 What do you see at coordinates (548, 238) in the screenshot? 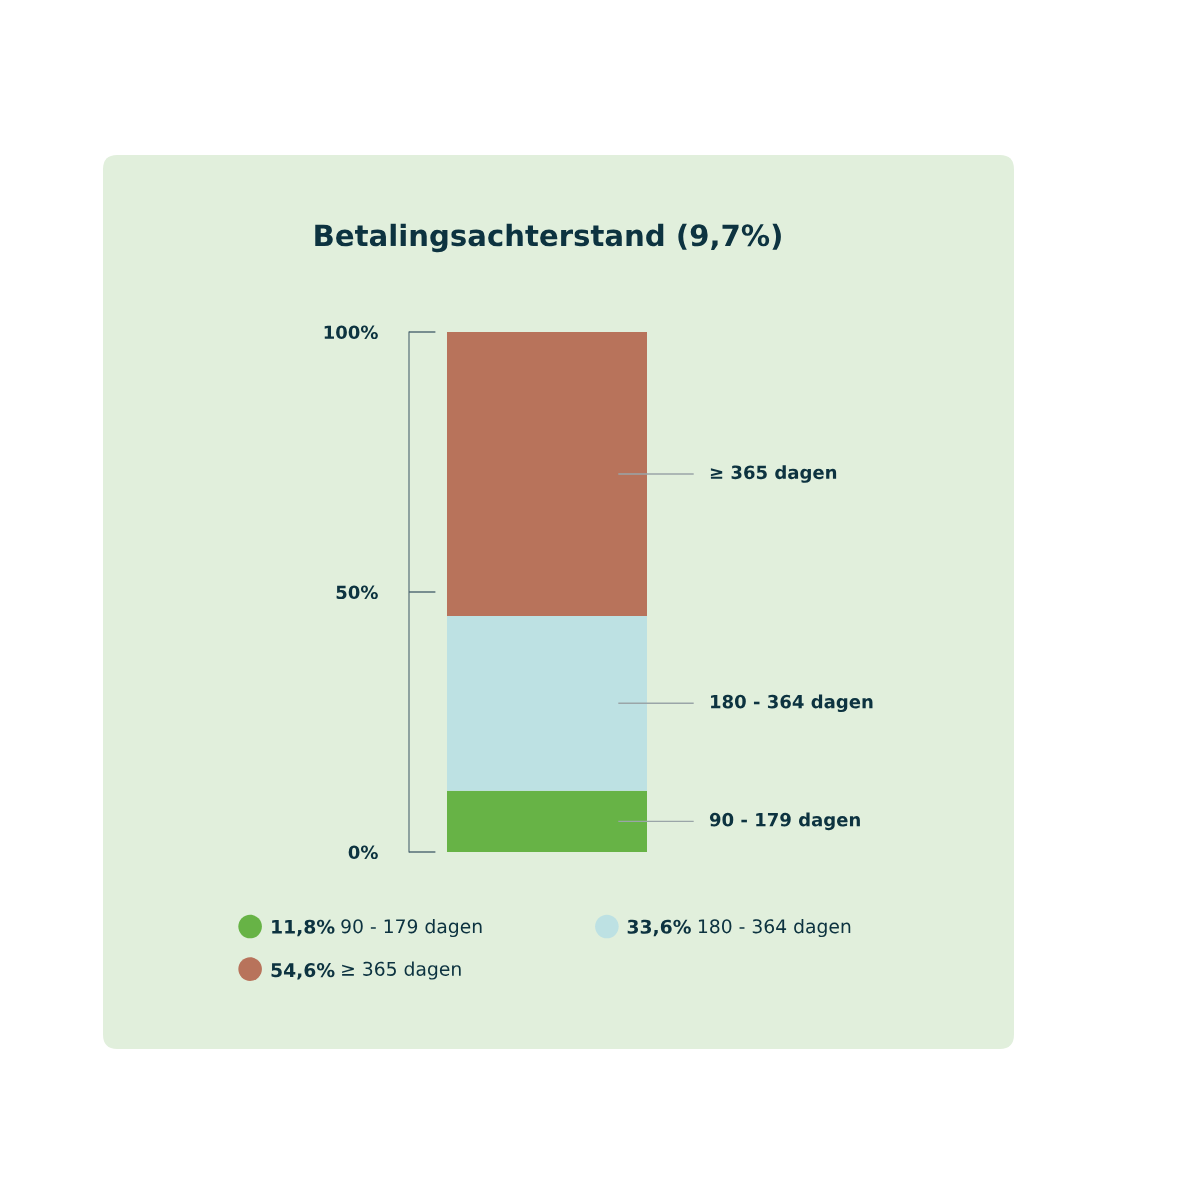
I see `chart-title: Betalingsachterstand (9,7%)` at bounding box center [548, 238].